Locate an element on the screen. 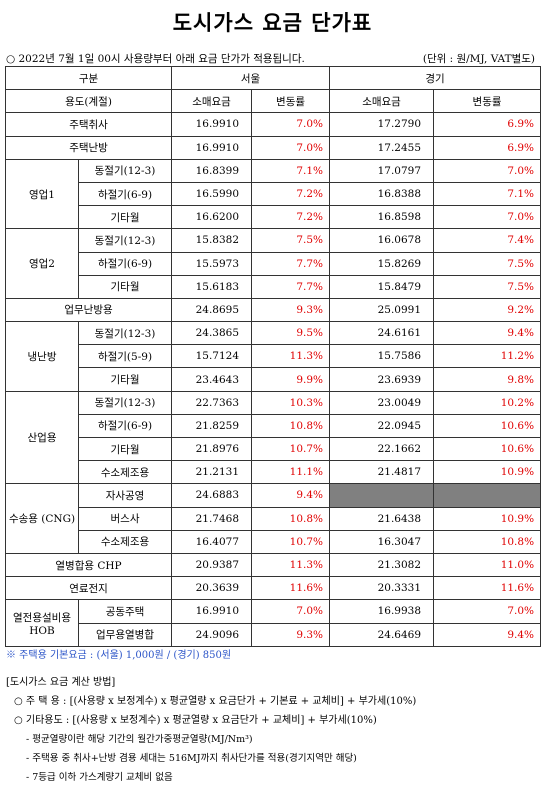  page-title: 도시가스 요금 단가표 is located at coordinates (272, 22).